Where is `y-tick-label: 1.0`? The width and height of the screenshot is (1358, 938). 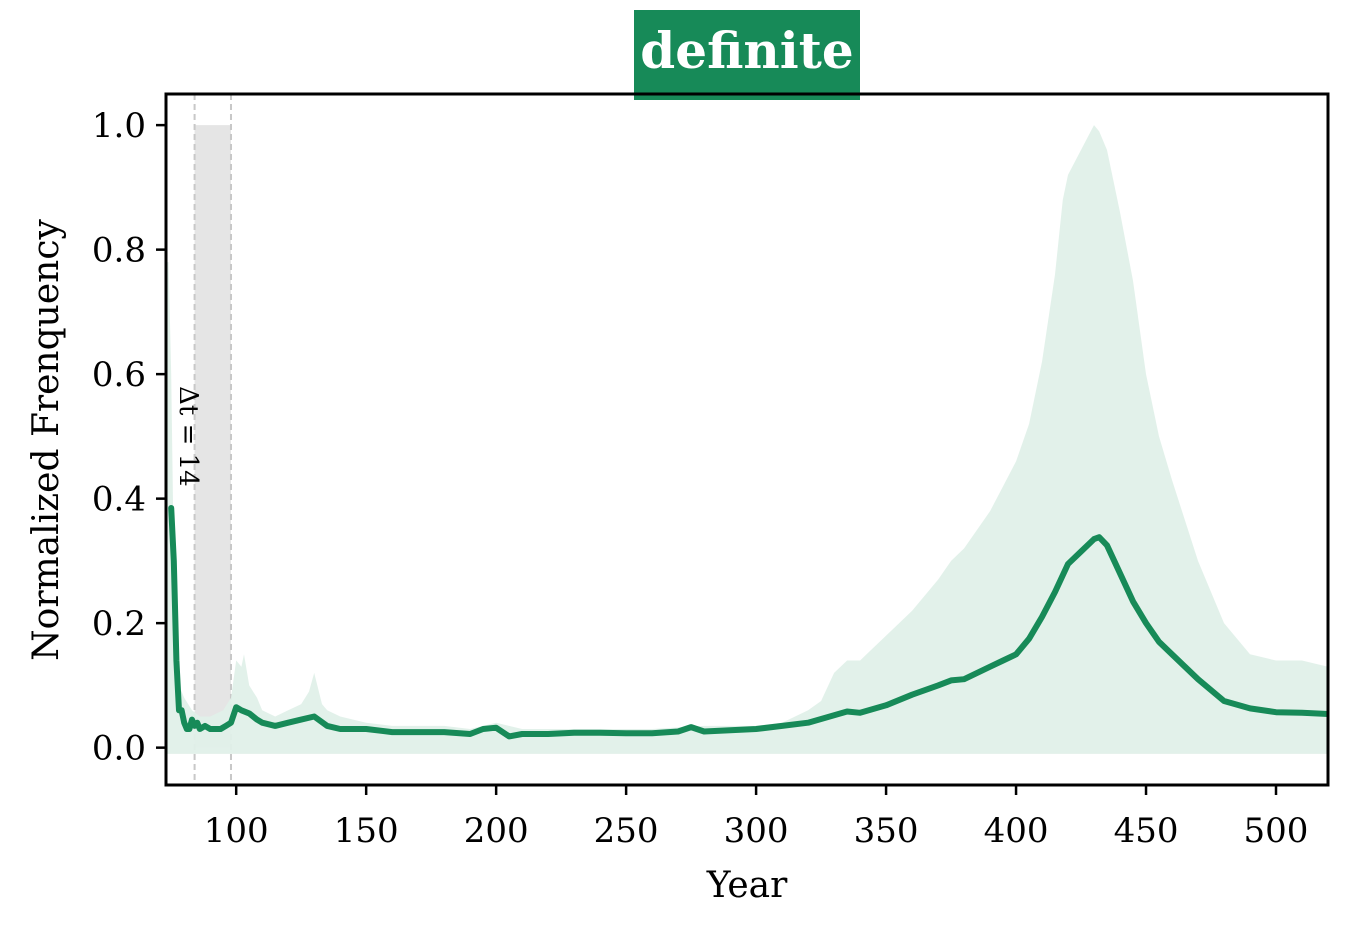
y-tick-label: 1.0 is located at coordinates (119, 126).